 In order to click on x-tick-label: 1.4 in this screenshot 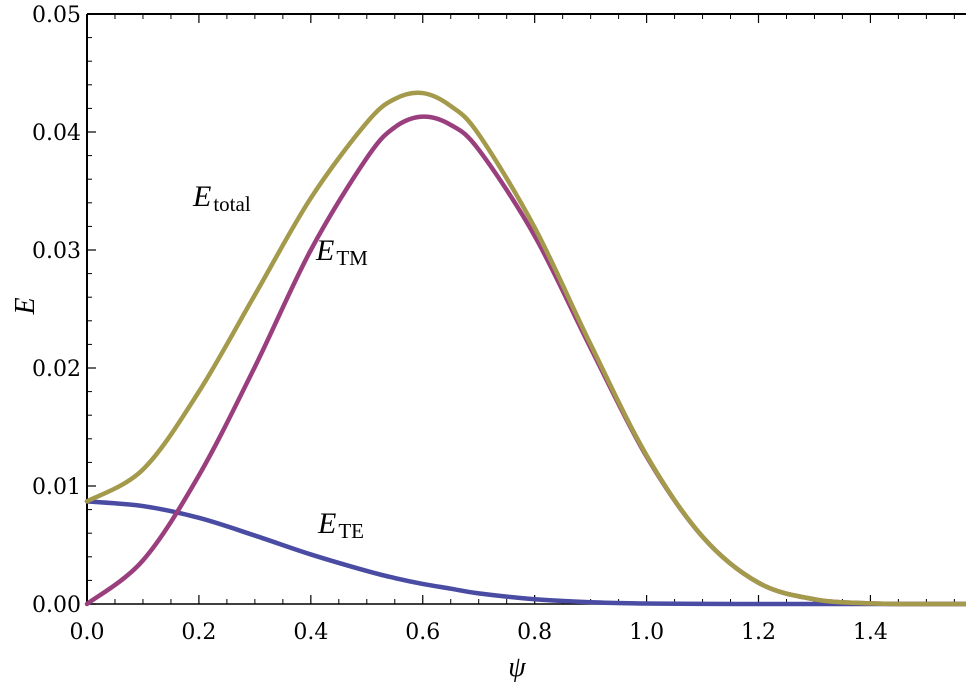, I will do `click(870, 632)`.